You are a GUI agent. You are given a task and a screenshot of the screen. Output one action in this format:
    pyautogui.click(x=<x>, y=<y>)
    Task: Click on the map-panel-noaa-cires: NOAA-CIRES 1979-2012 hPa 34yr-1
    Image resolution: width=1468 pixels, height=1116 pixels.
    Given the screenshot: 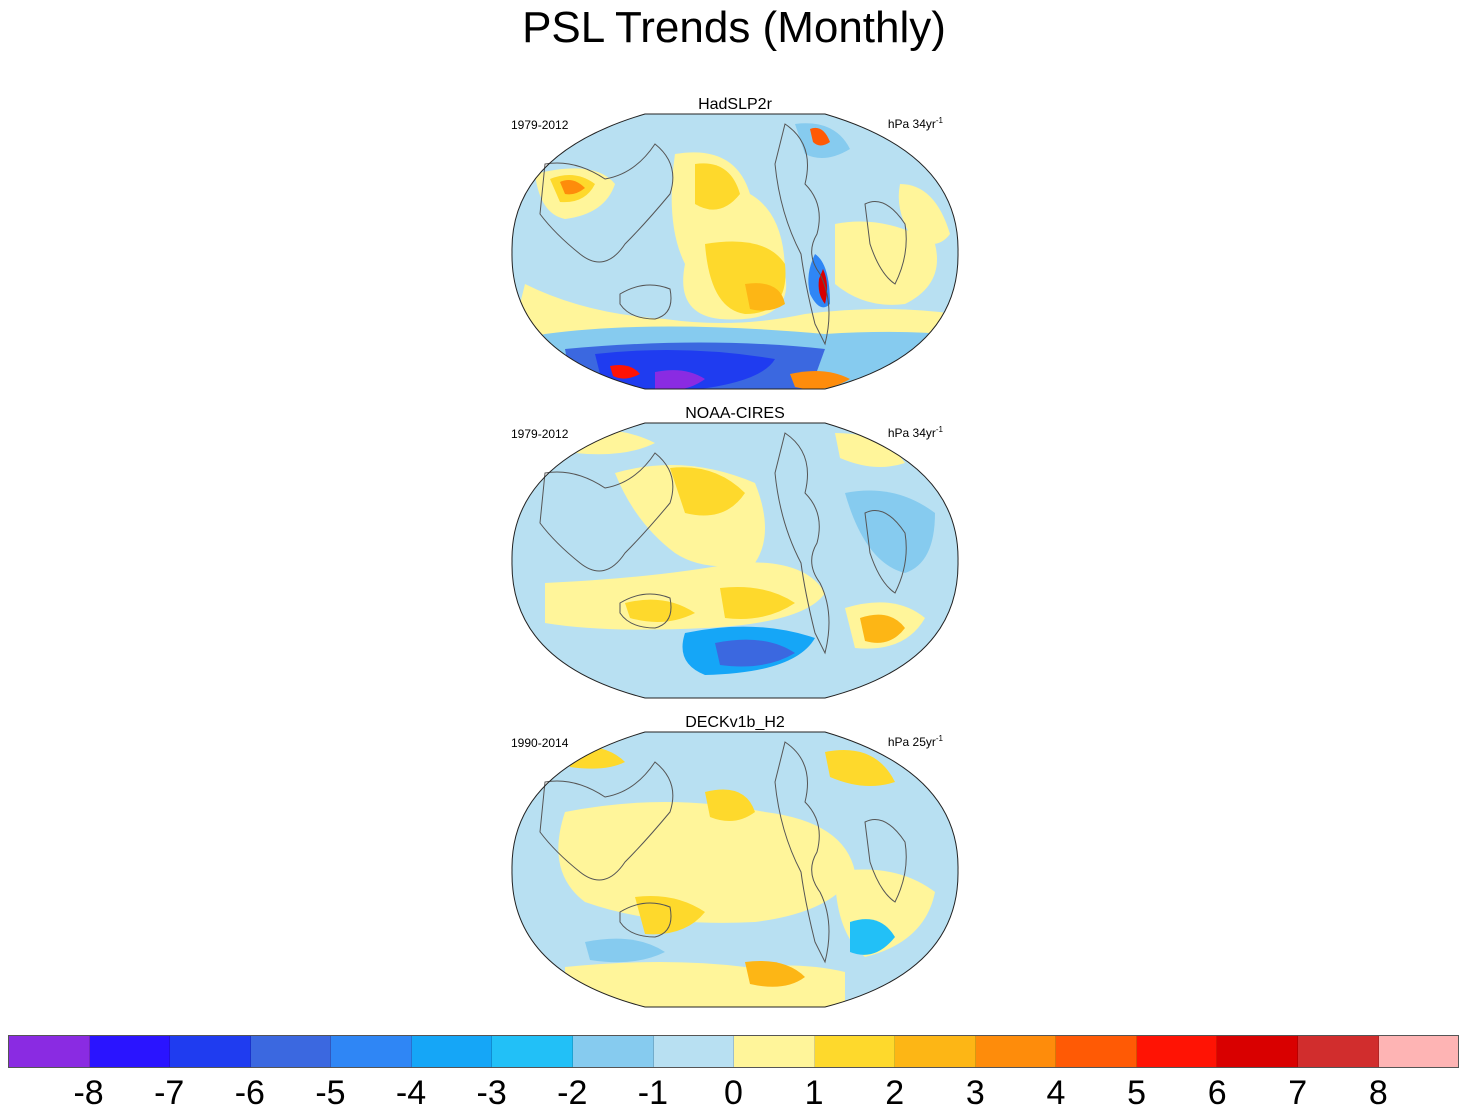 What is the action you would take?
    pyautogui.click(x=735, y=559)
    